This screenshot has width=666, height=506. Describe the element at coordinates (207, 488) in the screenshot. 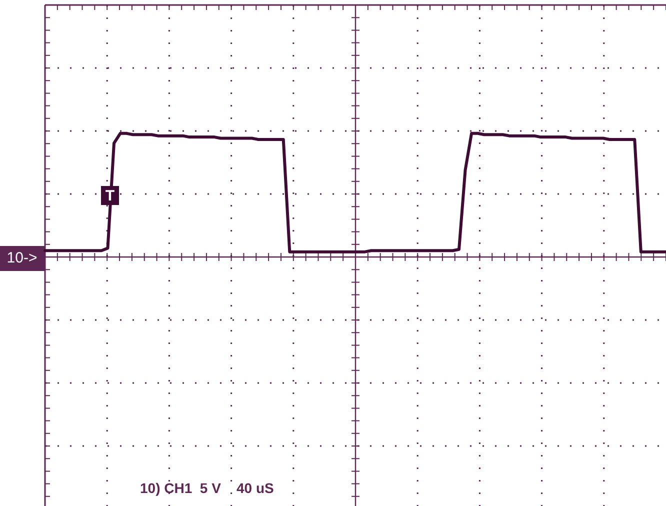

I see `text: 10) CH1 5 V 40 uS` at that location.